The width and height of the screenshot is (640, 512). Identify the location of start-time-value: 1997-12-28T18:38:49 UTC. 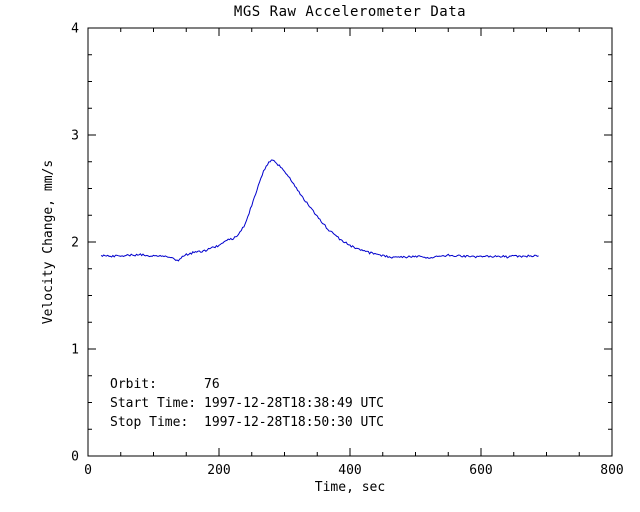
(294, 403).